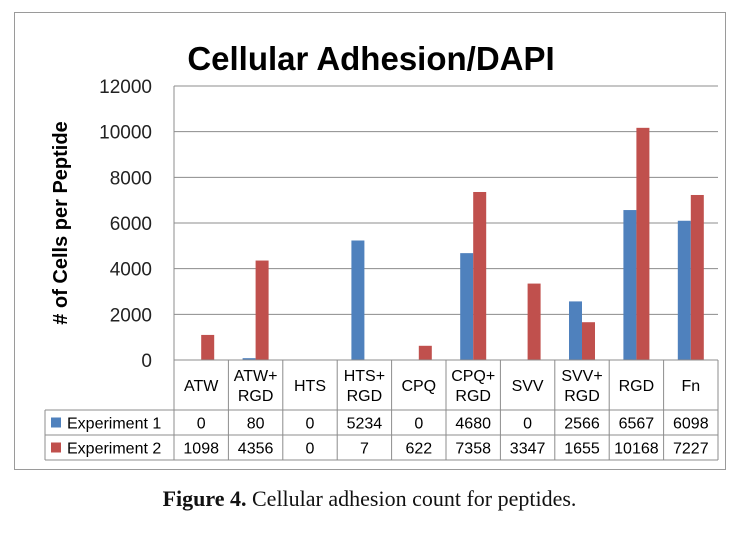 The height and width of the screenshot is (535, 739). What do you see at coordinates (131, 178) in the screenshot?
I see `y-tick-label: 8000` at bounding box center [131, 178].